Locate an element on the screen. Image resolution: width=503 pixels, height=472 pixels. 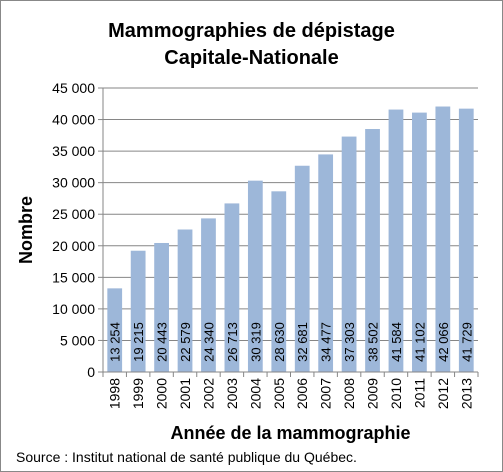
chart-subtitle: Capitale-Nationale is located at coordinates (251, 58).